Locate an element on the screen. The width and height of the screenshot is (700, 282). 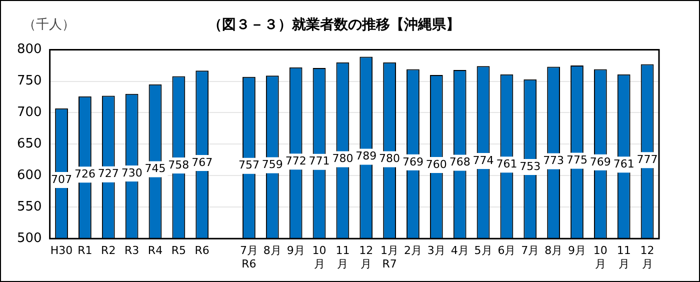
data-label: 777 is located at coordinates (647, 159).